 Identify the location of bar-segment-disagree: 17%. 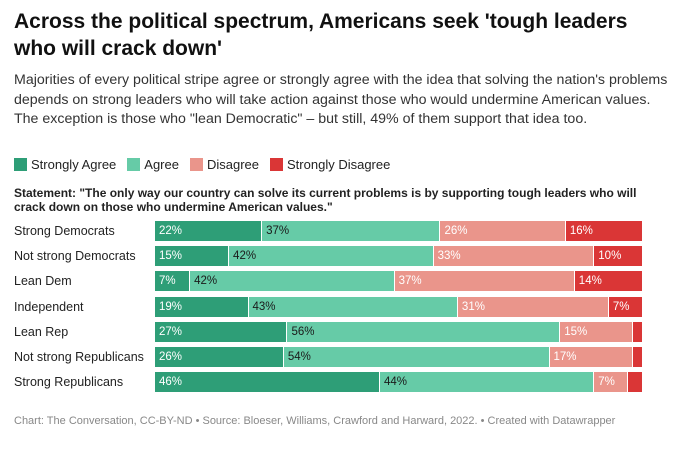
(590, 357).